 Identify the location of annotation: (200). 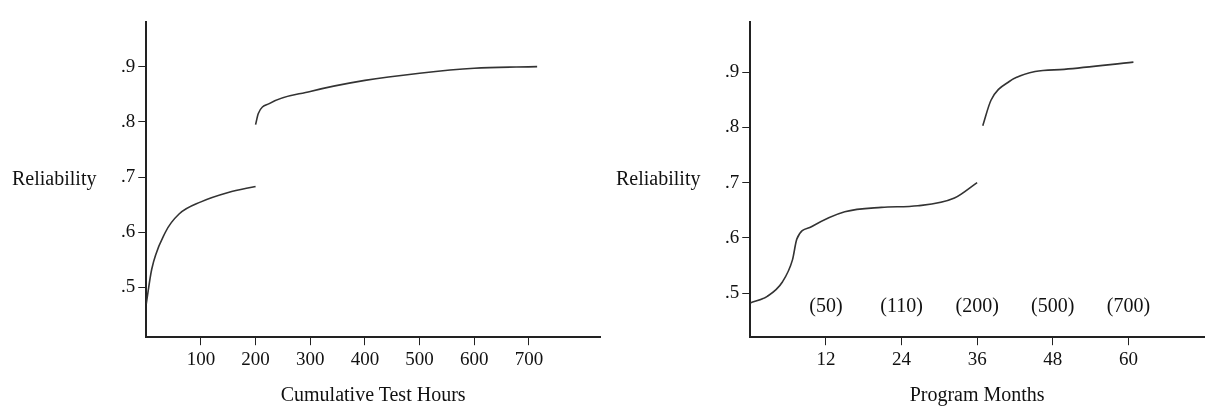
(977, 306).